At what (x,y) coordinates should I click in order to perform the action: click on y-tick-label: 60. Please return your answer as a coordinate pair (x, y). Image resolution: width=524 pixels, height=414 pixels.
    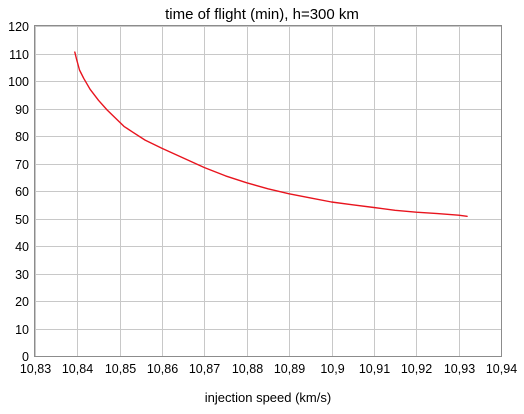
    Looking at the image, I should click on (22, 192).